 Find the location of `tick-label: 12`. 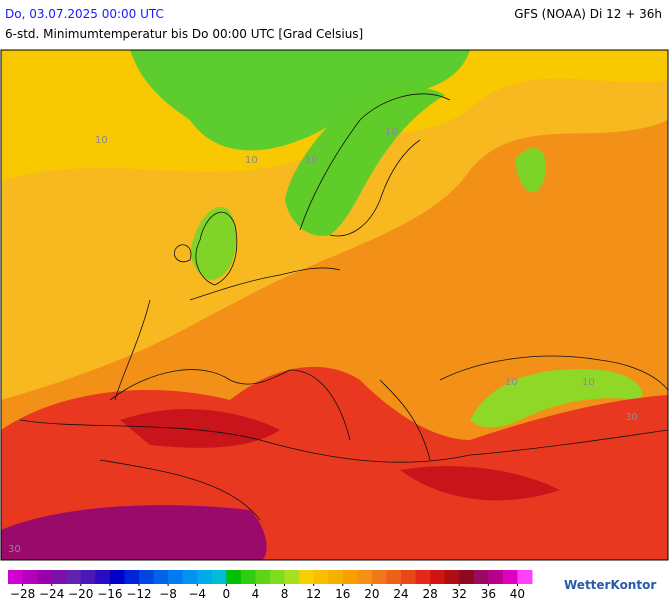

tick-label: 12 is located at coordinates (313, 593).